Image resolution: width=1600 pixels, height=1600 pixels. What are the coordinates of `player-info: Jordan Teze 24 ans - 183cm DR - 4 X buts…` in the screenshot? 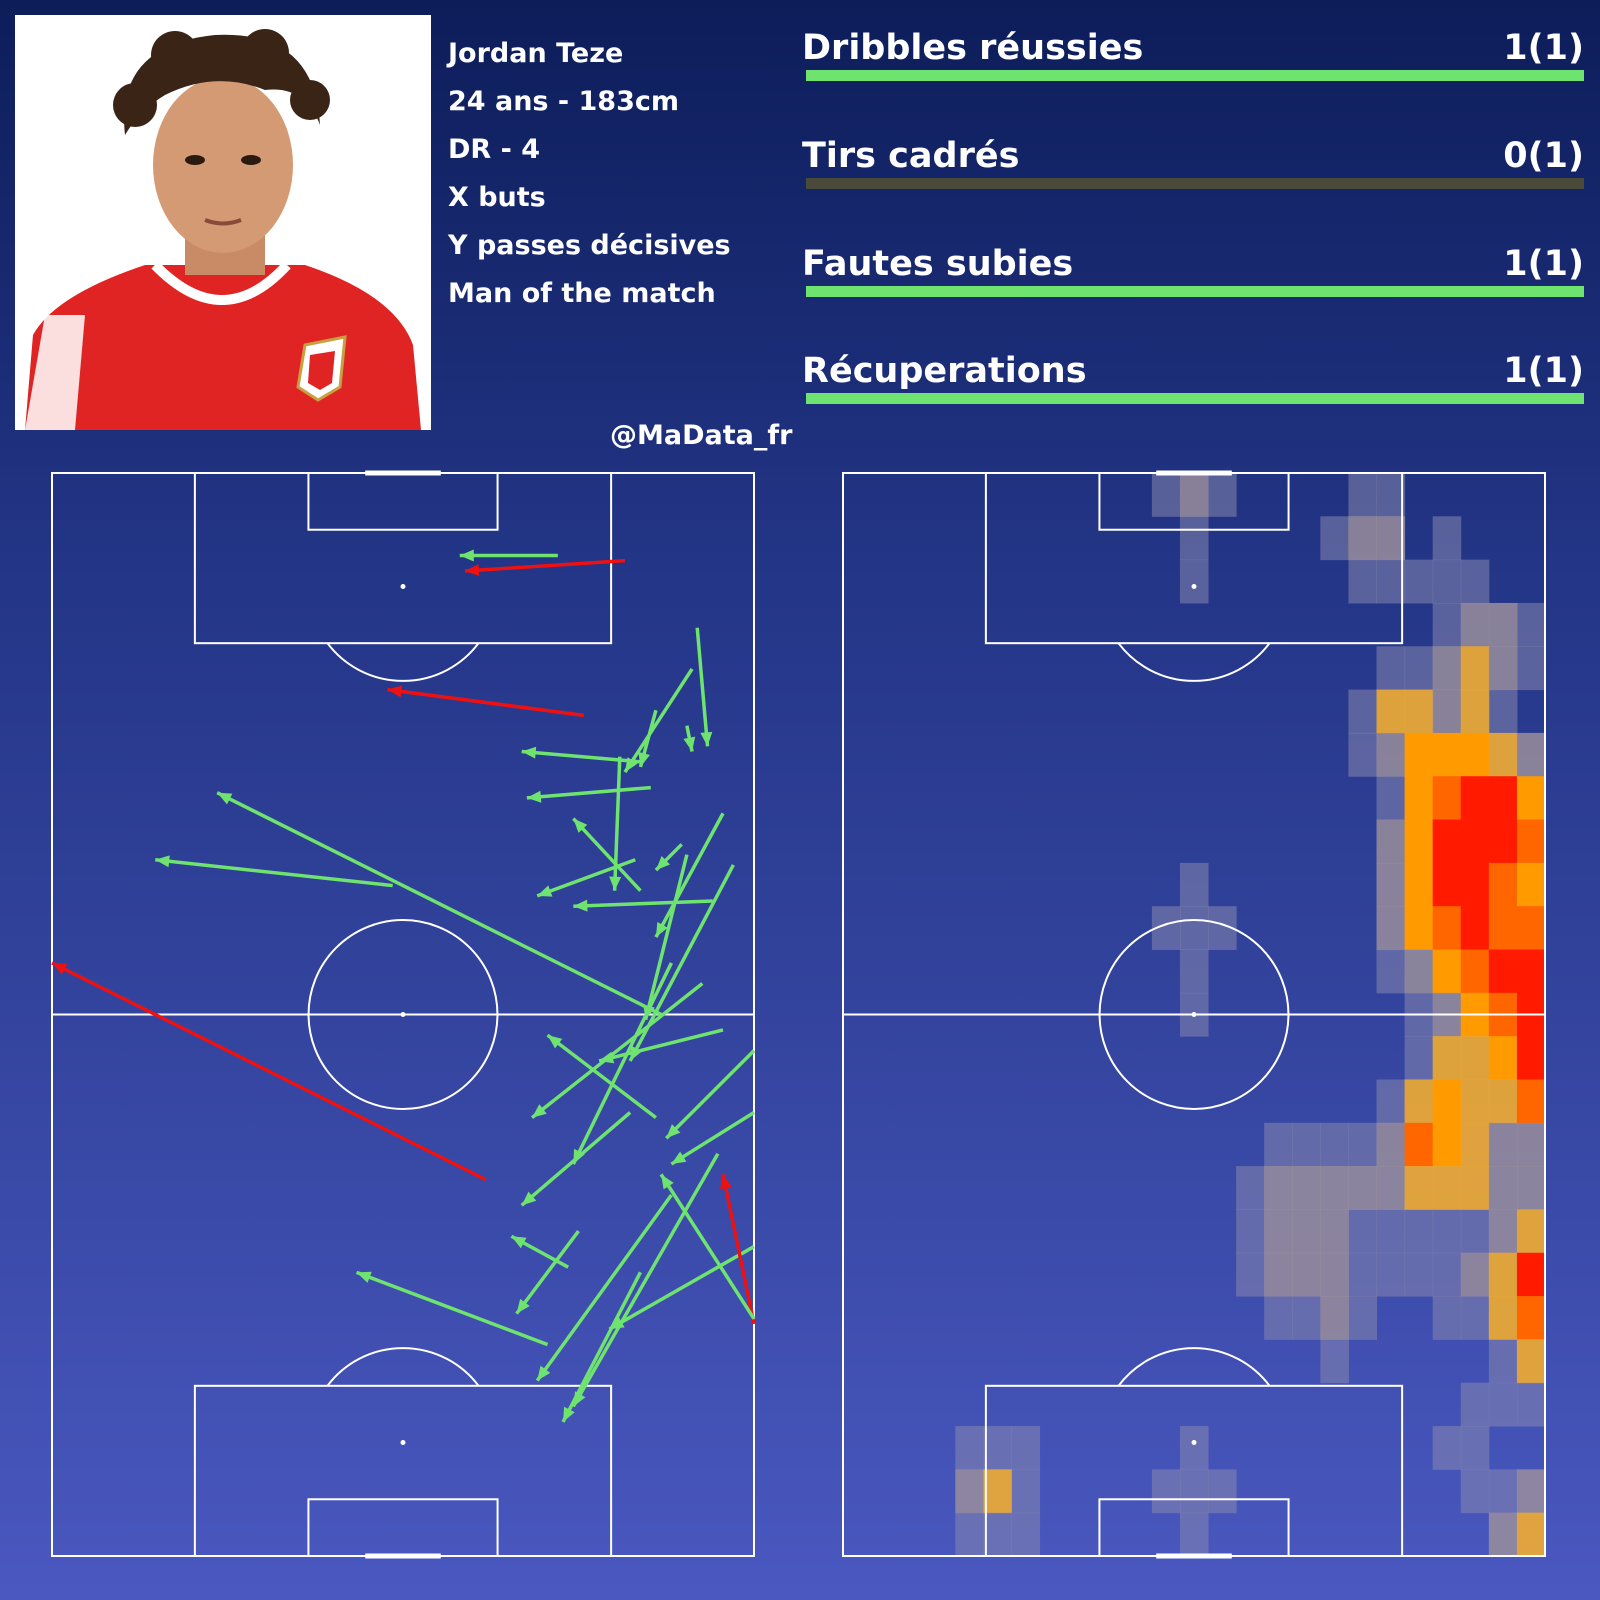 It's located at (589, 180).